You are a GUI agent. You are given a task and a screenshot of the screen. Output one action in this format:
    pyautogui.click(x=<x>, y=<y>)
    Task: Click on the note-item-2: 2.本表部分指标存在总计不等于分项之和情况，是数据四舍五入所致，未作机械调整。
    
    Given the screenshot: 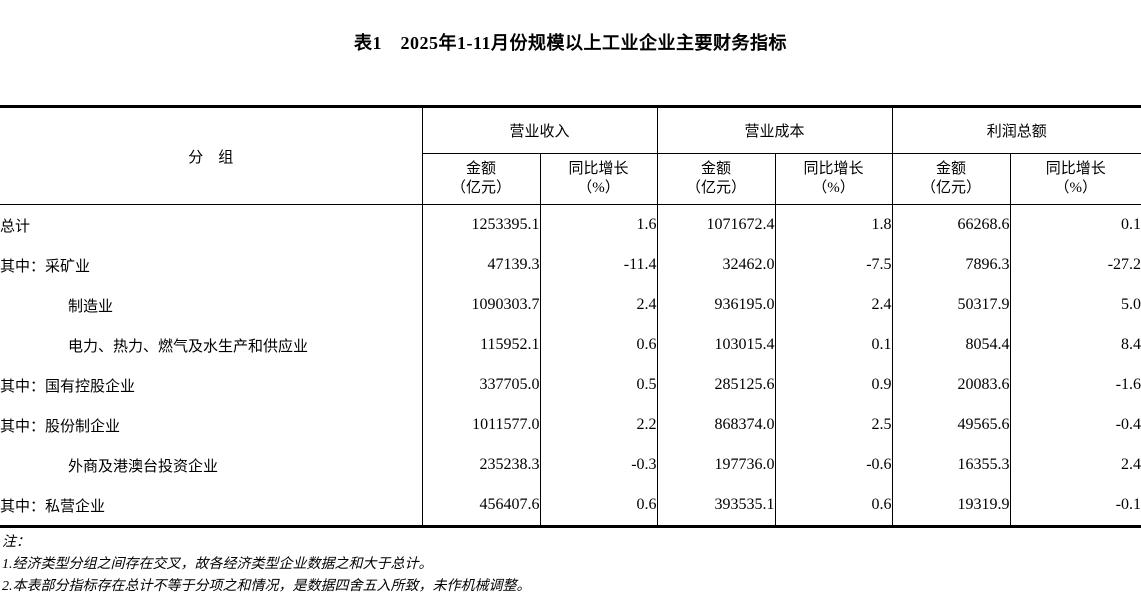 What is the action you would take?
    pyautogui.click(x=266, y=586)
    